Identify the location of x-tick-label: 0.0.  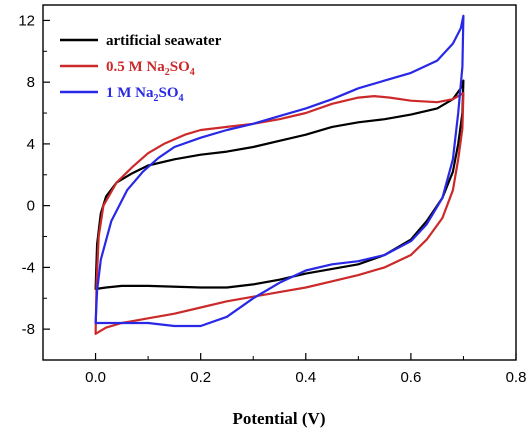
(95, 377).